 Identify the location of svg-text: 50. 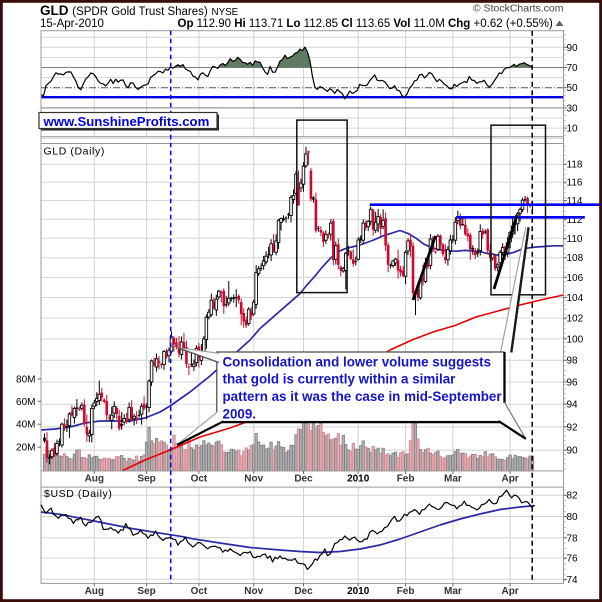
(573, 88).